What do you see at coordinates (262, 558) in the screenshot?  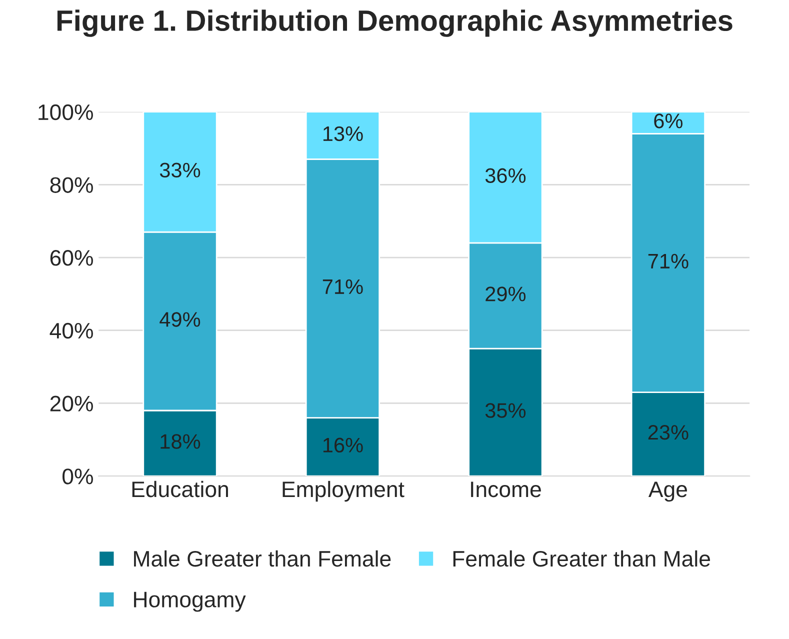 I see `legend-label: Male Greater than Female` at bounding box center [262, 558].